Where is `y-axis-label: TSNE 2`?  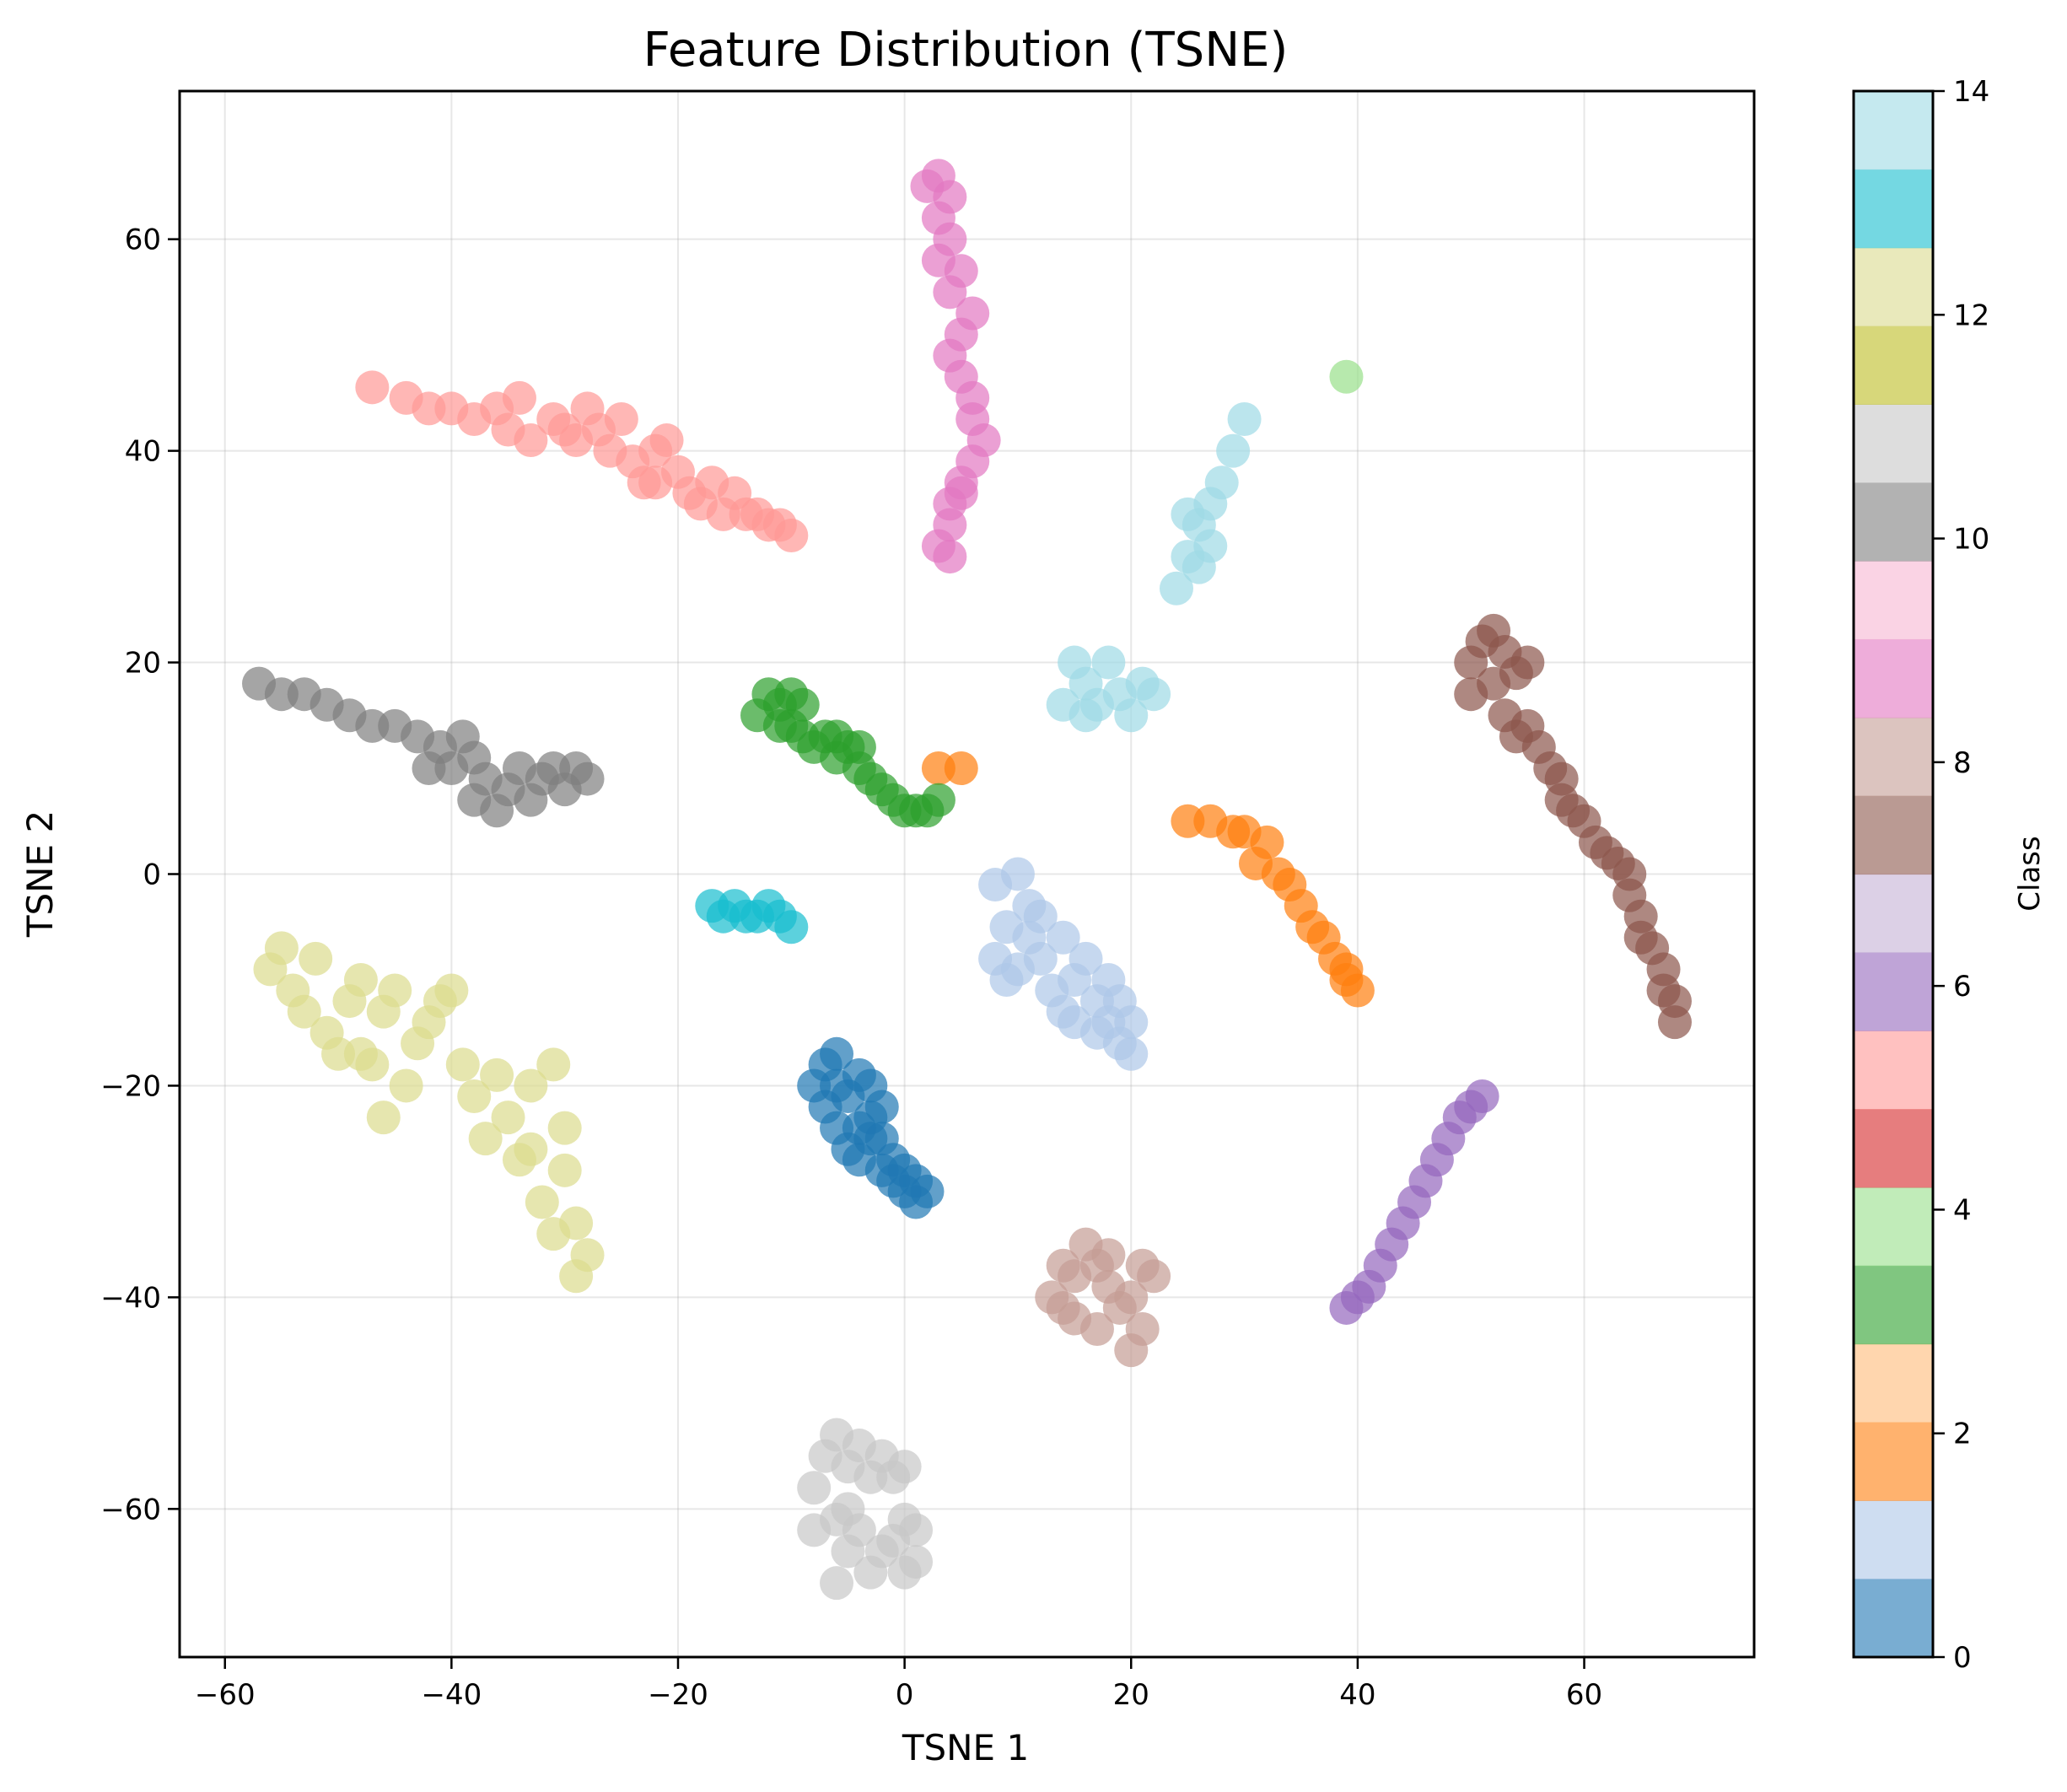 y-axis-label: TSNE 2 is located at coordinates (40, 874).